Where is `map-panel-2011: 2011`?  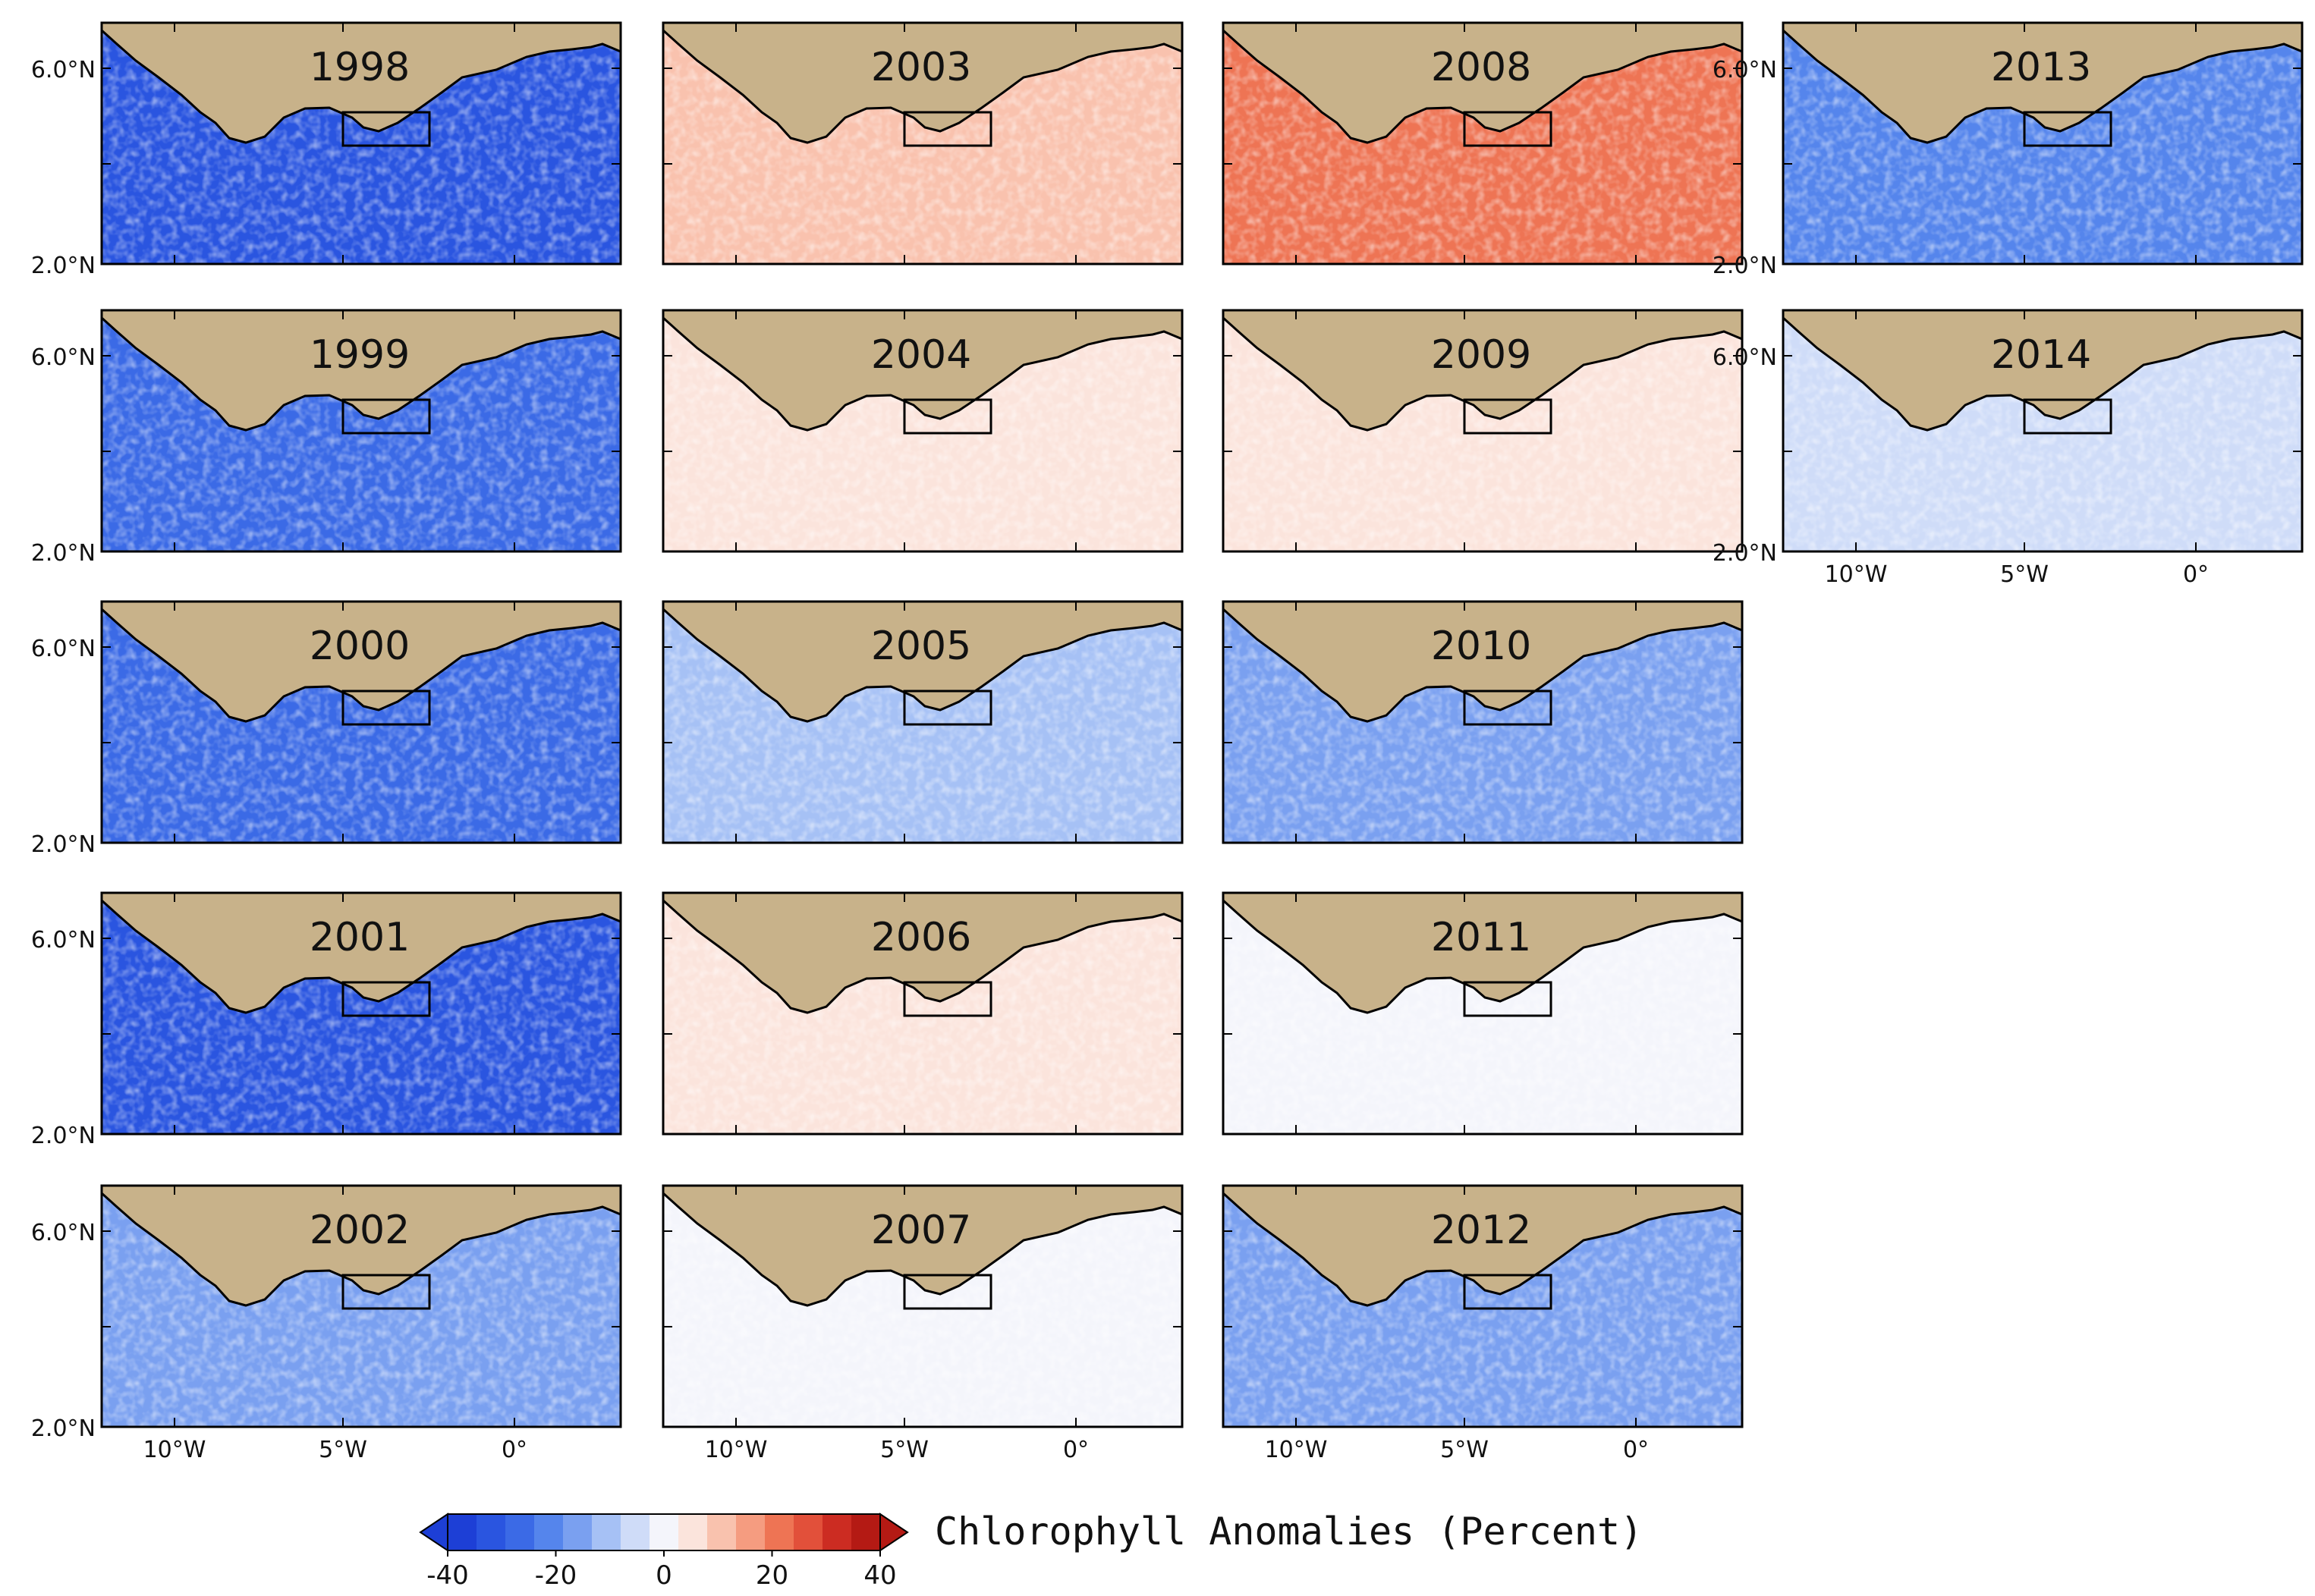
map-panel-2011: 2011 is located at coordinates (1483, 1013).